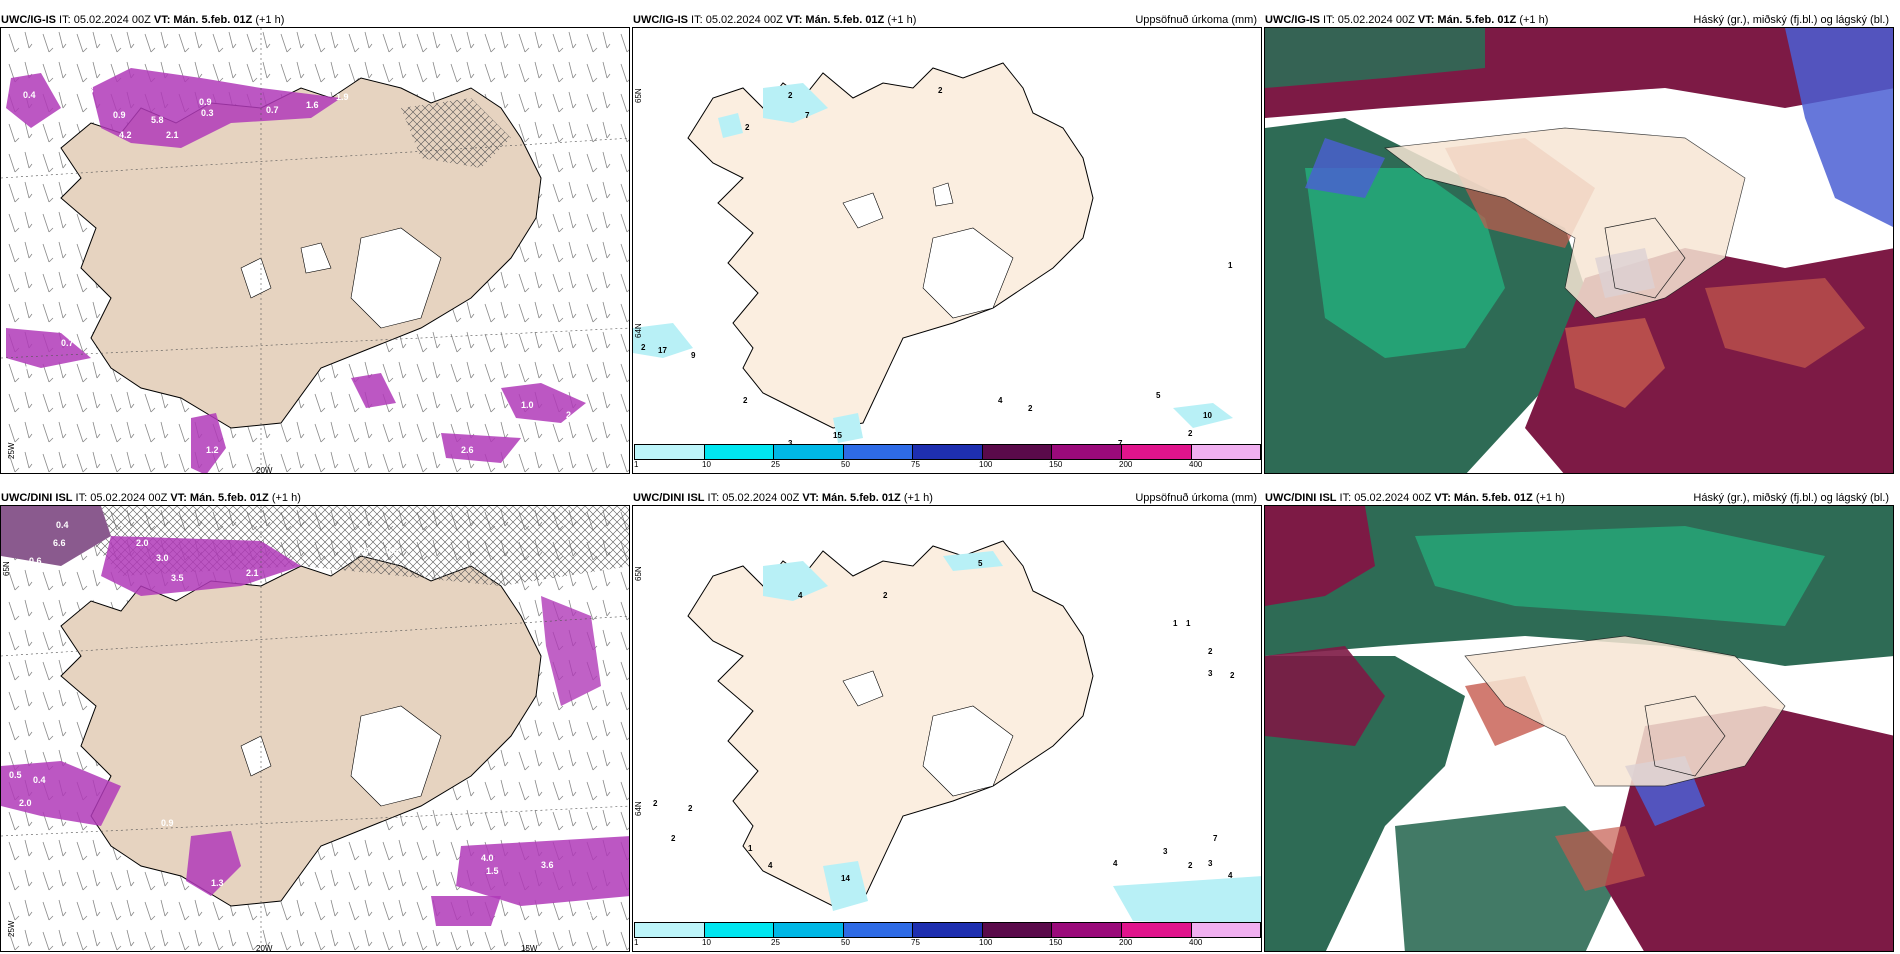  I want to click on legend-tick: 50, so click(845, 464).